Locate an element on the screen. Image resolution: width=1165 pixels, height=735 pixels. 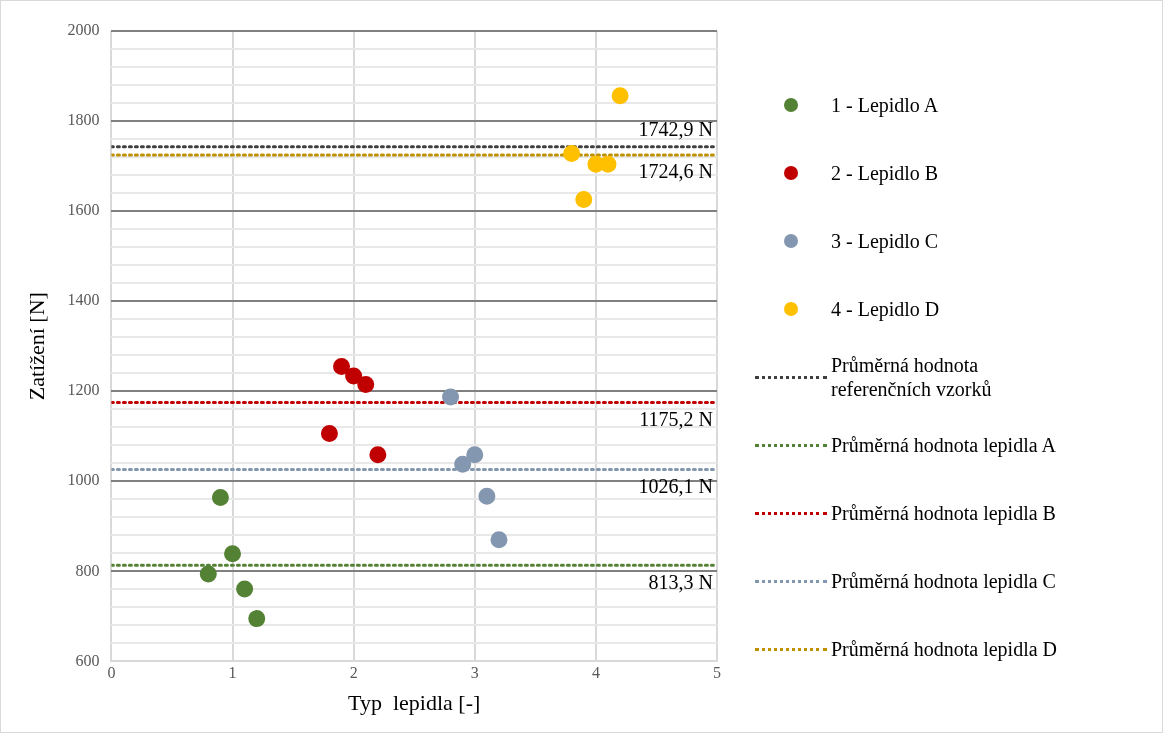
legend-label: Průměrná hodnota lepidla B is located at coordinates (944, 513).